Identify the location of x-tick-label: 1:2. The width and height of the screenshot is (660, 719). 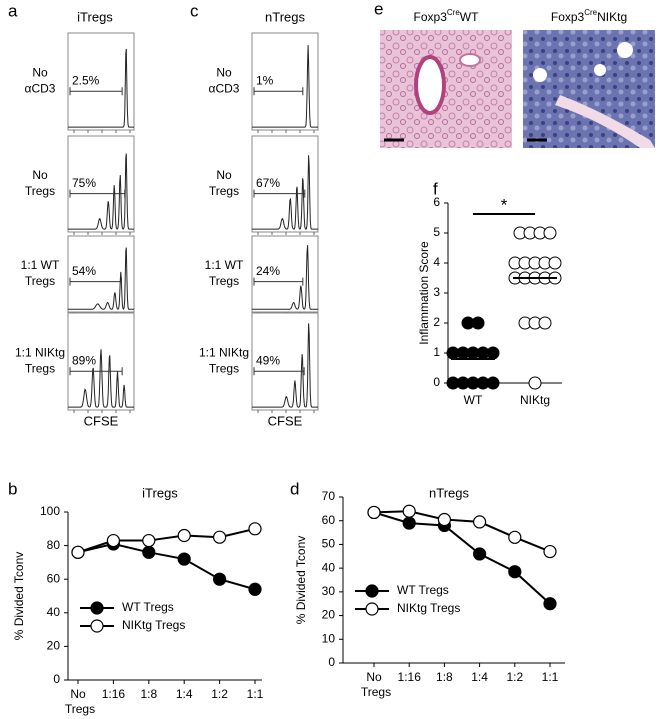
(219, 694).